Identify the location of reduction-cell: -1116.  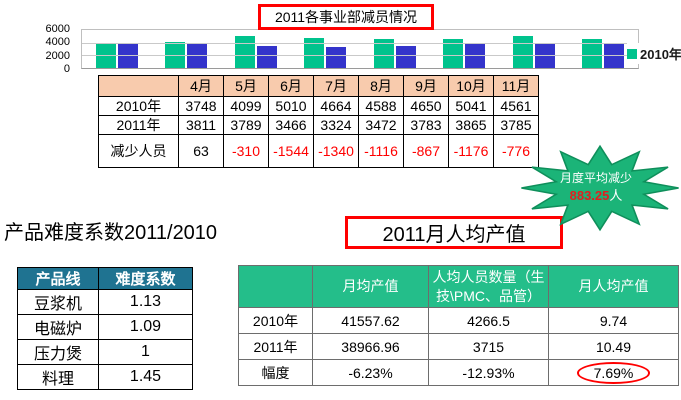
(381, 151).